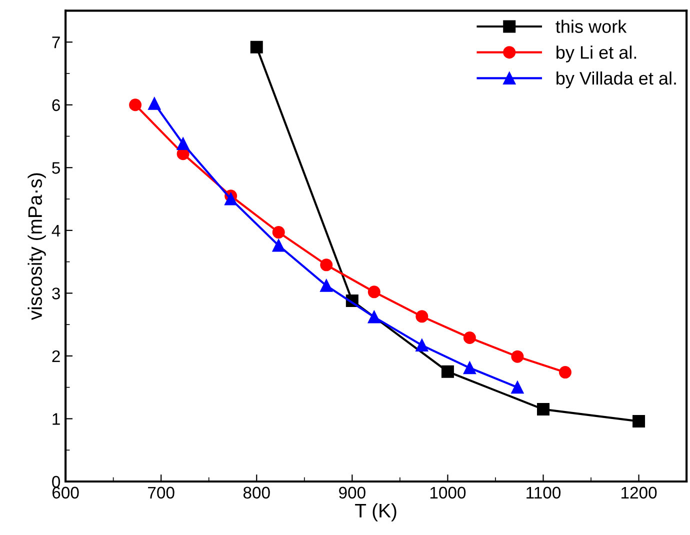 This screenshot has height=535, width=690. What do you see at coordinates (37, 246) in the screenshot?
I see `y-axis-title: viscosity (mPa·s)` at bounding box center [37, 246].